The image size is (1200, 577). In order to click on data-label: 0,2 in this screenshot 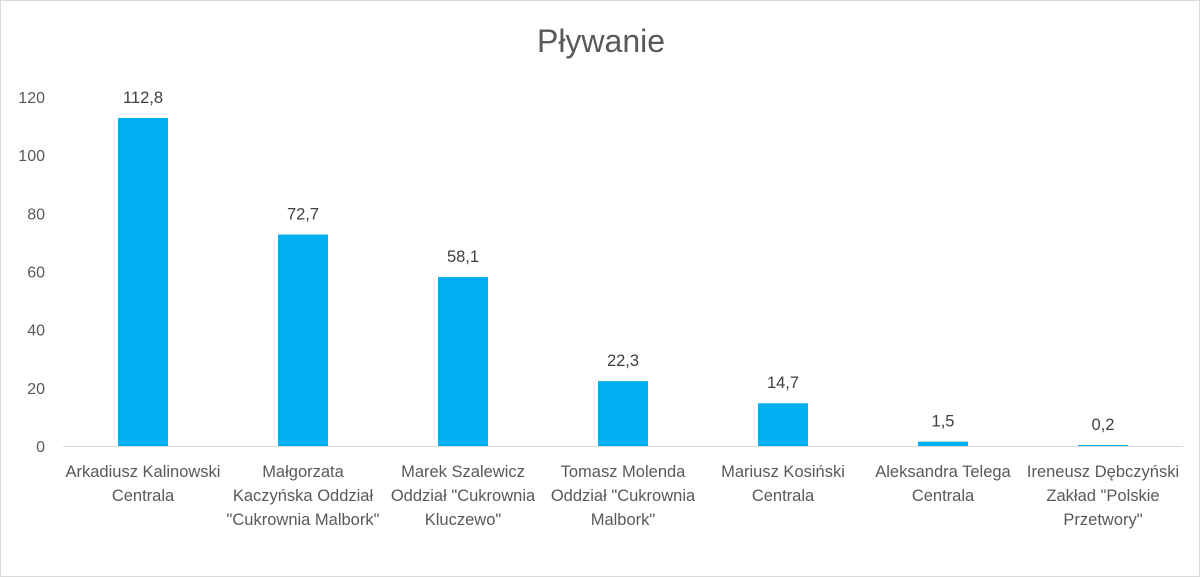, I will do `click(1103, 425)`.